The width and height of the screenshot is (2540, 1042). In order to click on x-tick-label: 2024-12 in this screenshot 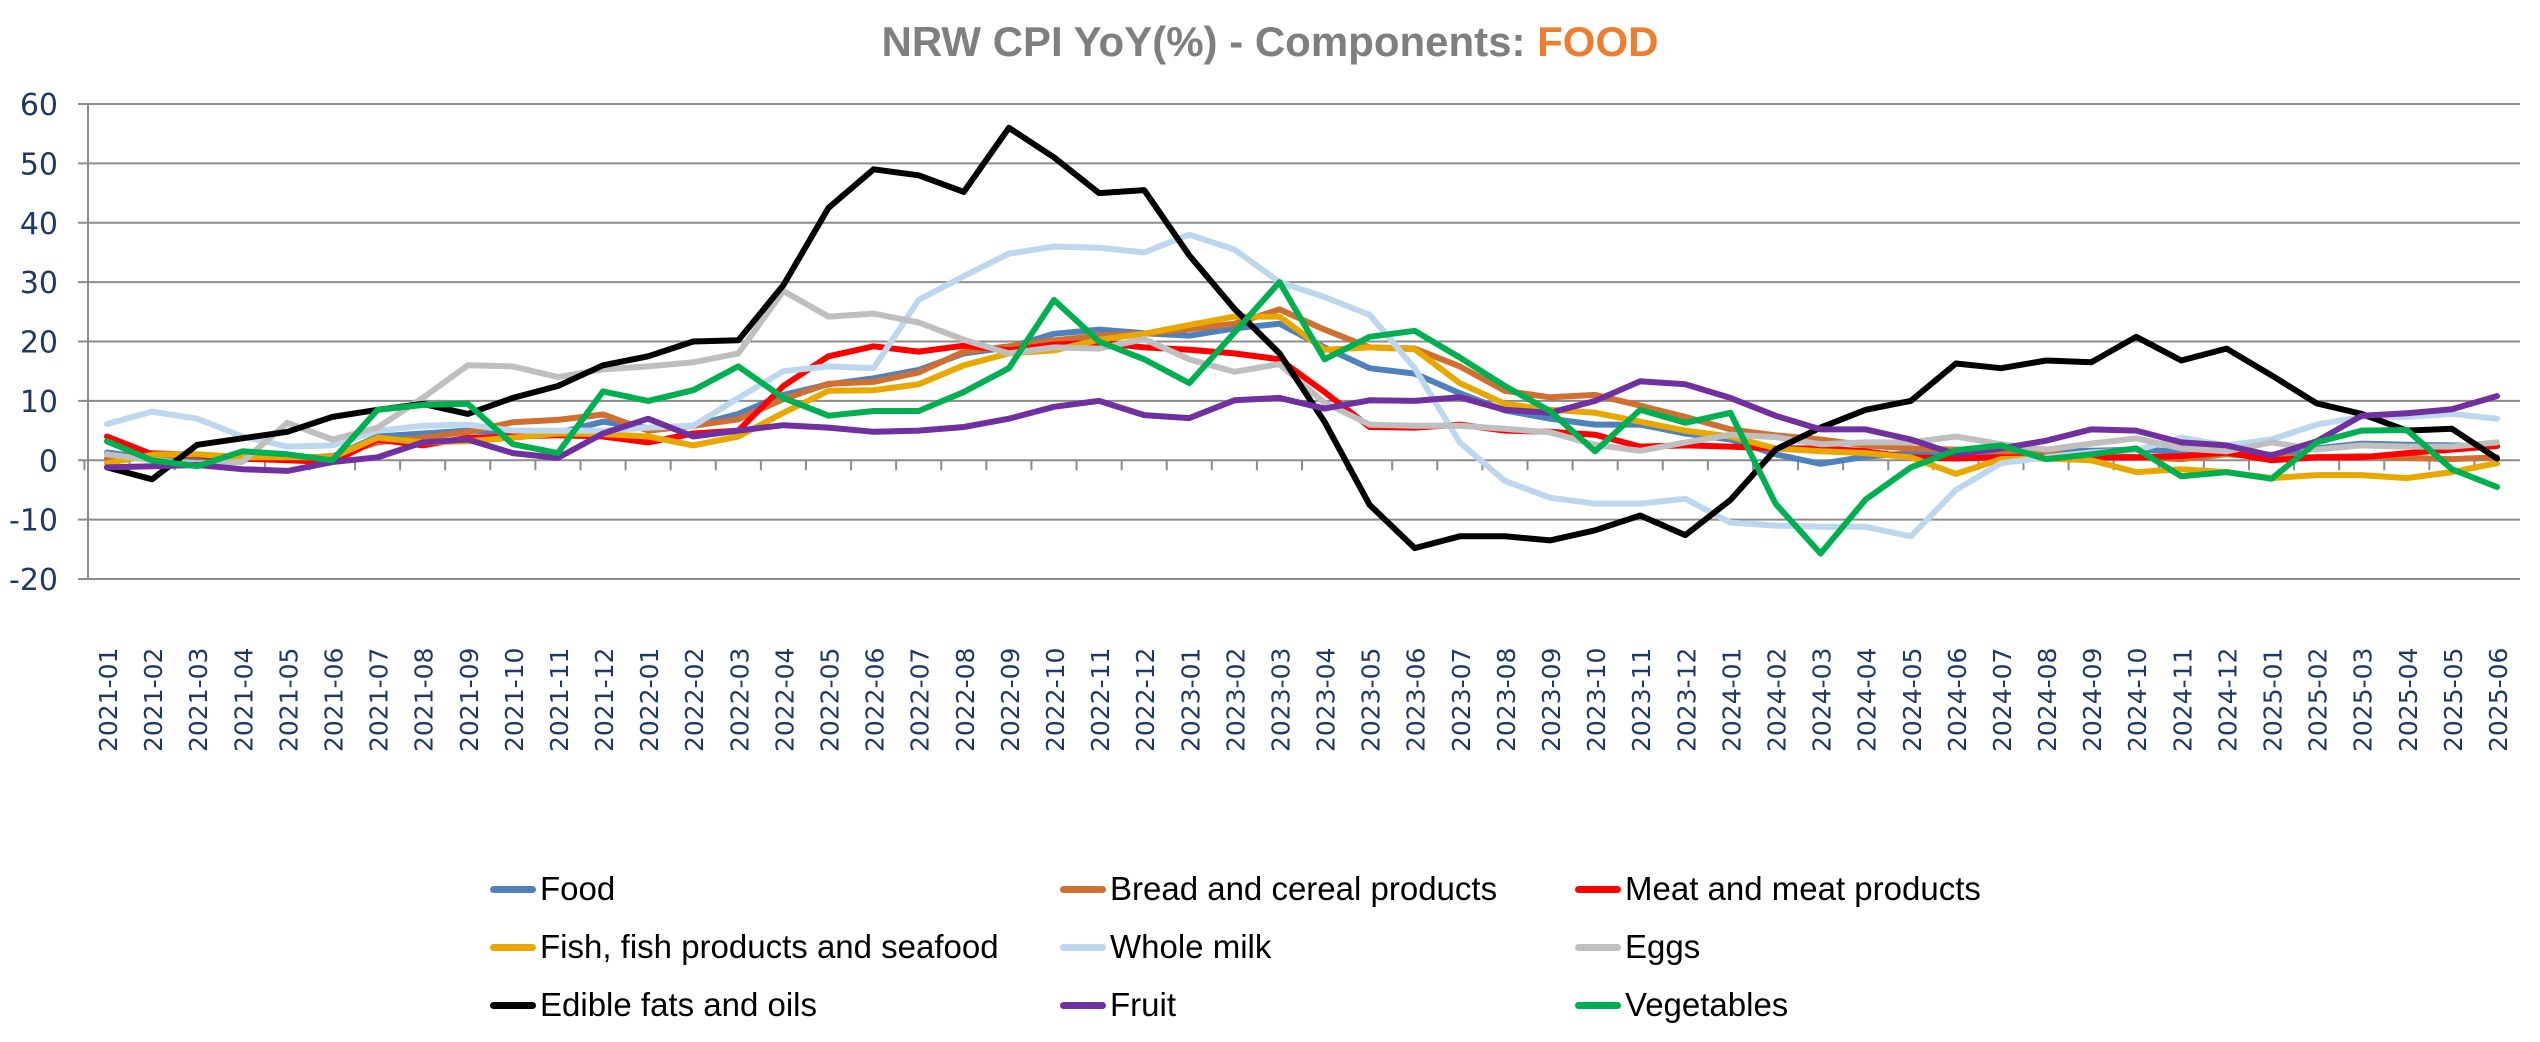, I will do `click(2227, 700)`.